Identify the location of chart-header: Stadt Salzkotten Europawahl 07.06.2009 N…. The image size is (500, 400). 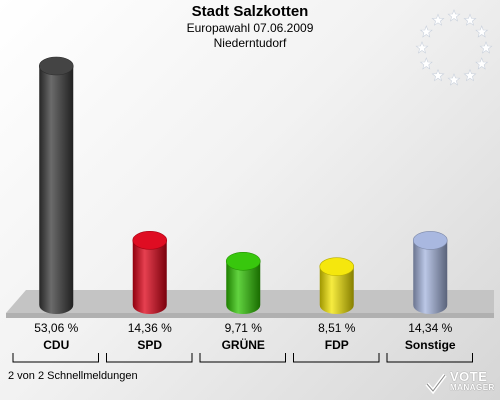
(250, 27).